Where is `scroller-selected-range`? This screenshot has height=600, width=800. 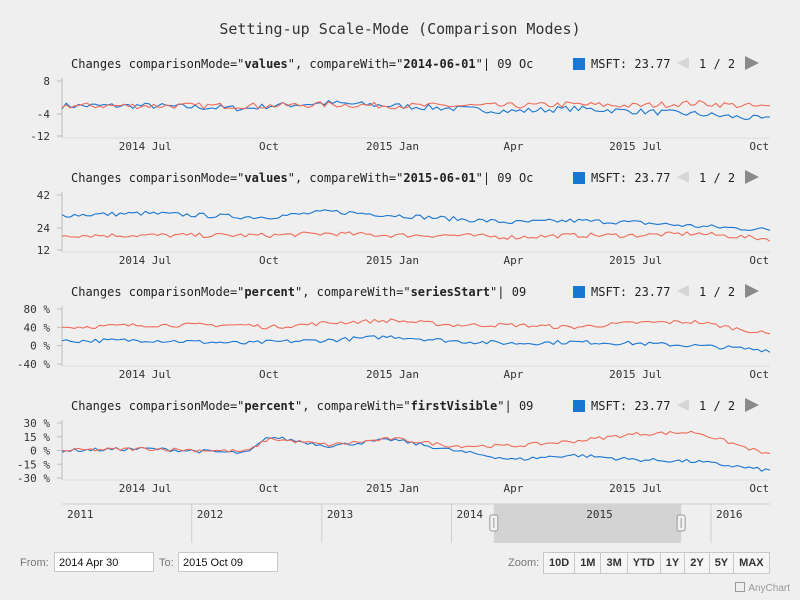 scroller-selected-range is located at coordinates (587, 523).